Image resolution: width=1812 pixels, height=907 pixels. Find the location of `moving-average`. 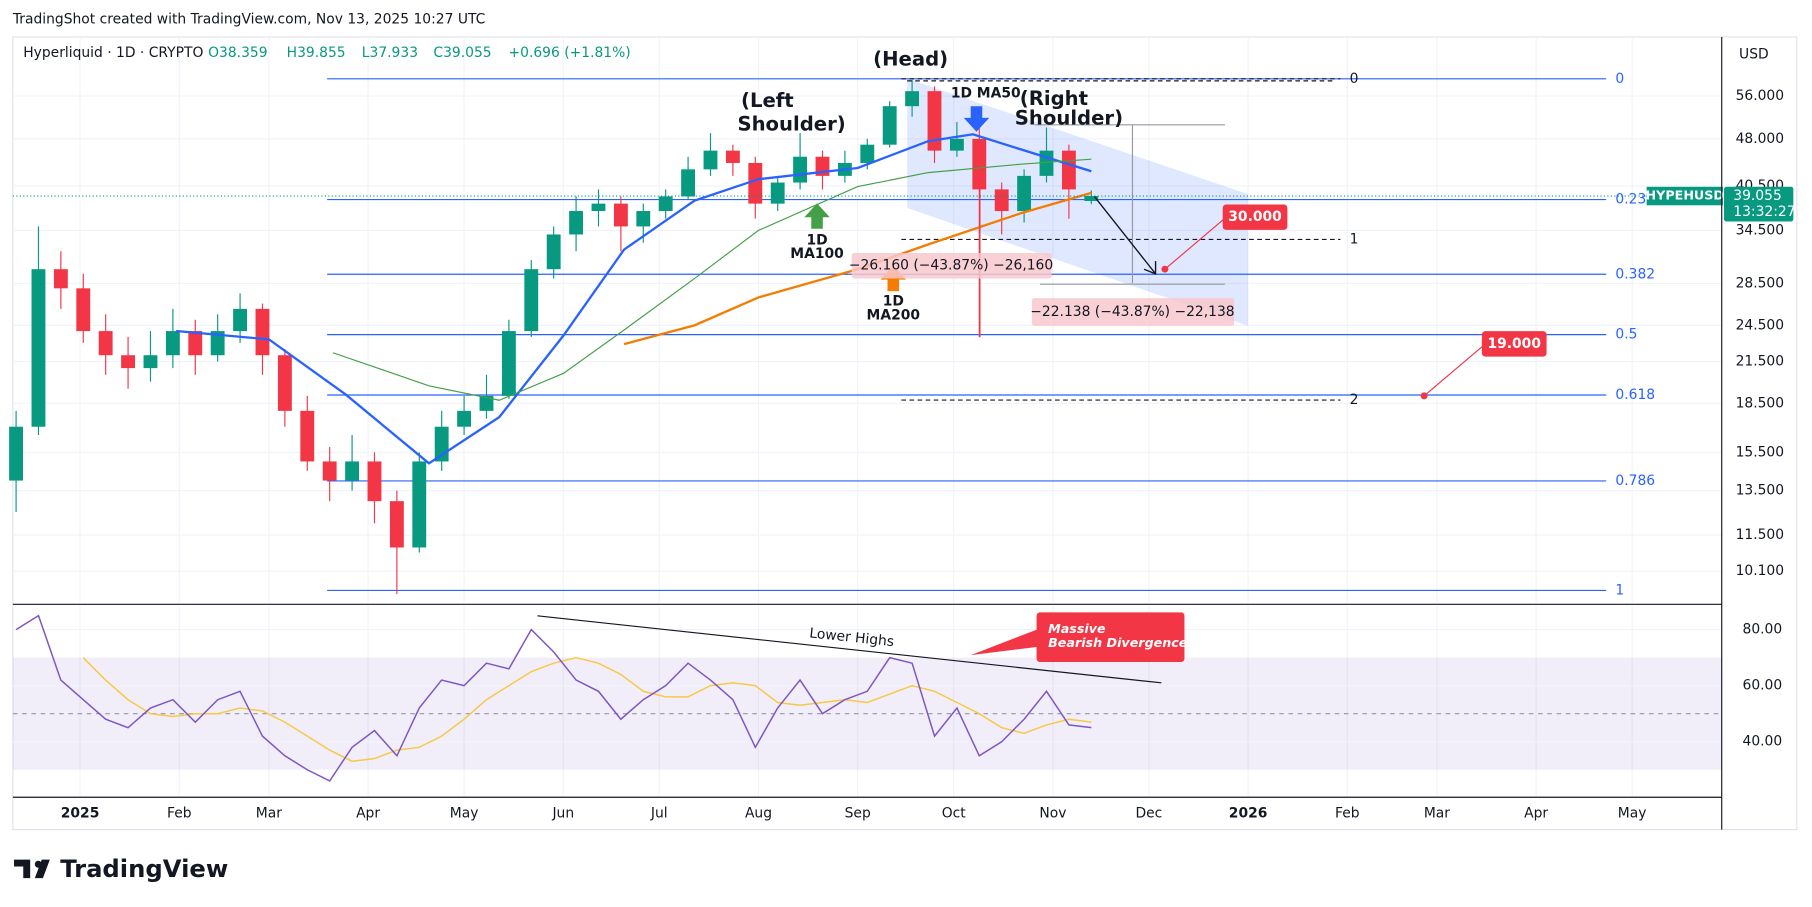

moving-average is located at coordinates (712, 279).